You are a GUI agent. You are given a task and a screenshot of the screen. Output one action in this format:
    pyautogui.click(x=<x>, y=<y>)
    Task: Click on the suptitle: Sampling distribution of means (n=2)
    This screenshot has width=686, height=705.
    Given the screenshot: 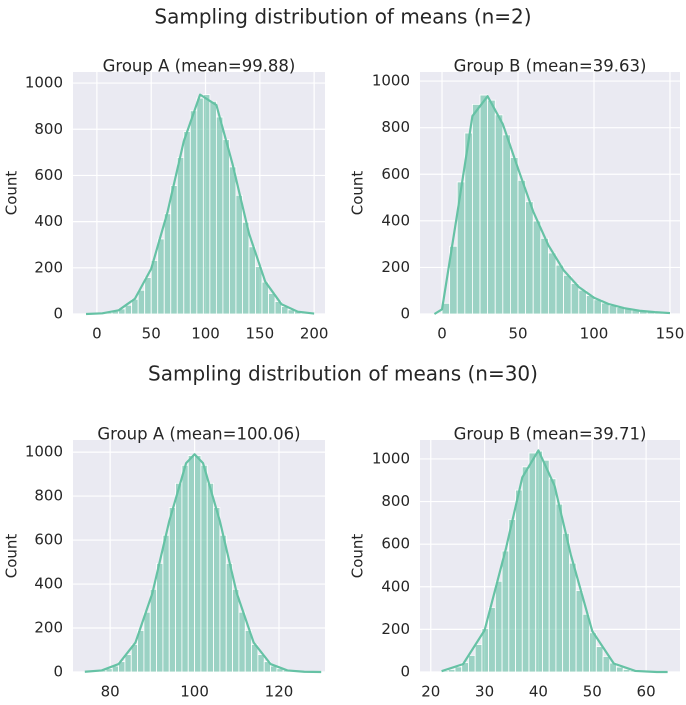 What is the action you would take?
    pyautogui.click(x=342, y=17)
    